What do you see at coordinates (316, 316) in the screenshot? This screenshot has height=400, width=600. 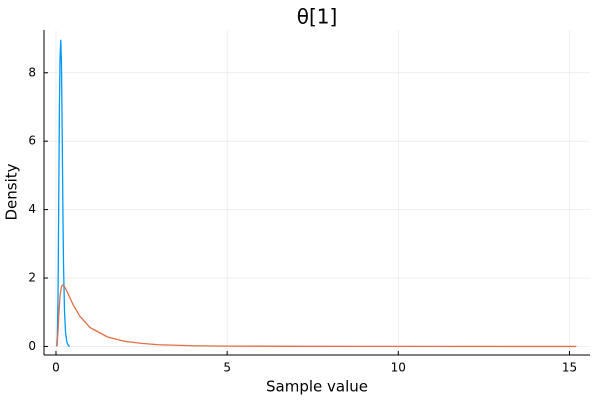 I see `series-2-density-line` at bounding box center [316, 316].